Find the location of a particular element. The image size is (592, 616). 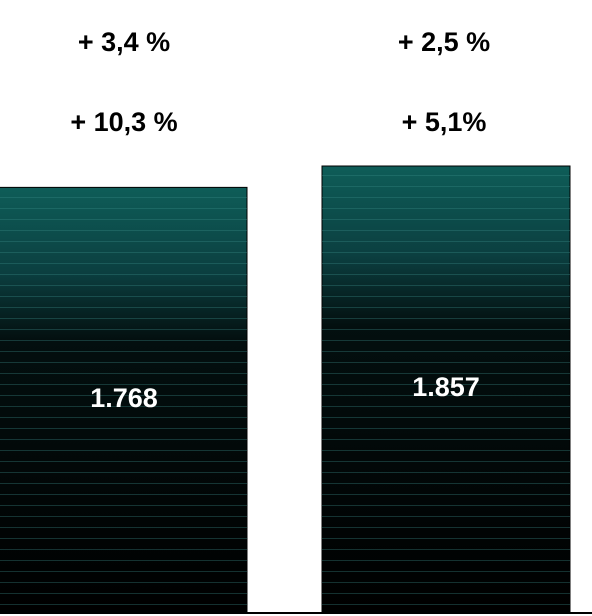

data-label: 1.768 is located at coordinates (124, 398).